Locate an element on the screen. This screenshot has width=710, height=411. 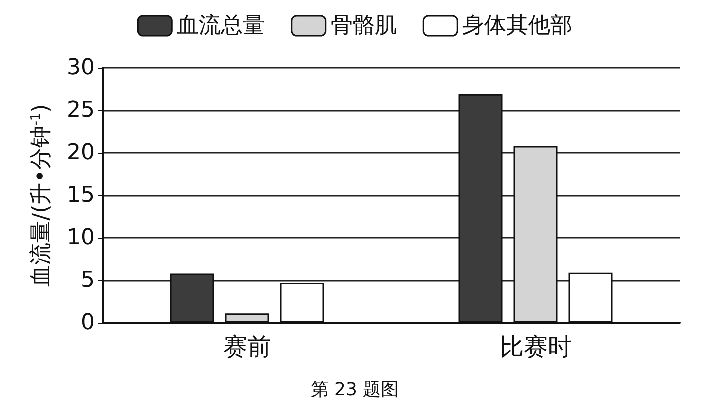
y-tick-label: 20 is located at coordinates (81, 153).